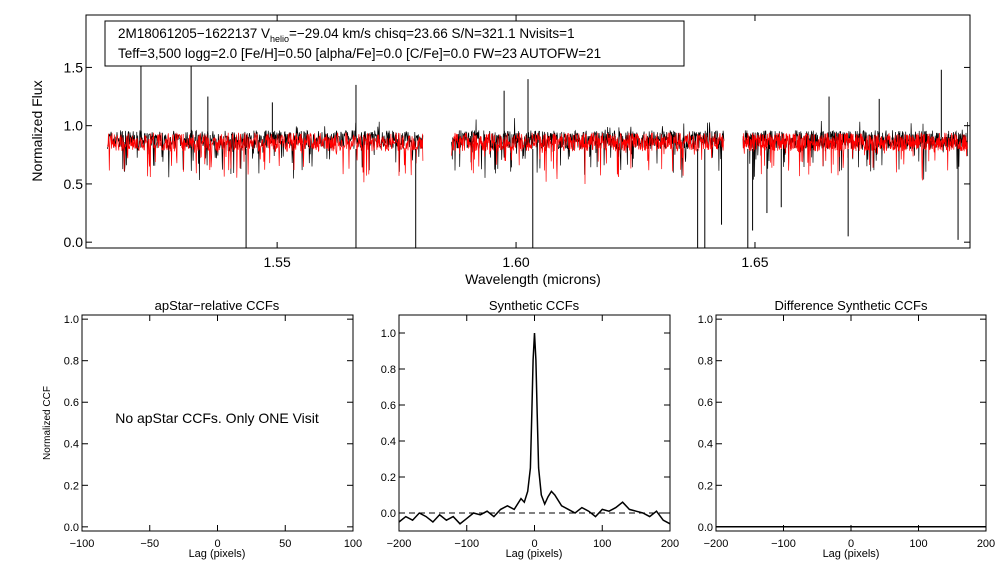 The image size is (1008, 581). I want to click on apstar-ccf-ytick-label: 0.0, so click(71, 528).